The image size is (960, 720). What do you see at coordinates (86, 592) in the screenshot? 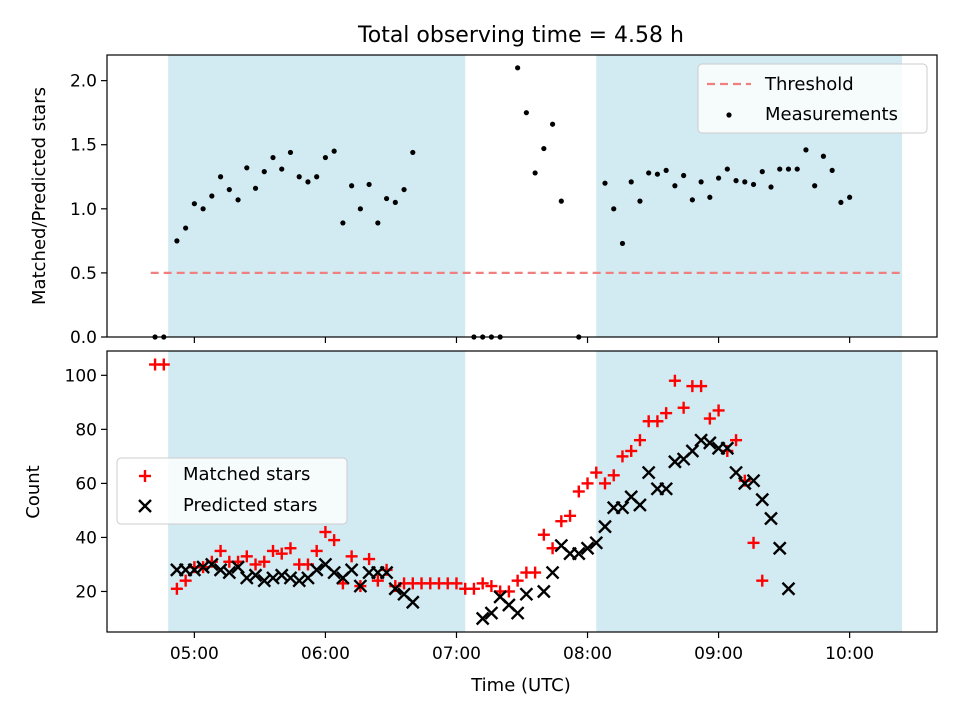
I see `y-tick-label: 20` at bounding box center [86, 592].